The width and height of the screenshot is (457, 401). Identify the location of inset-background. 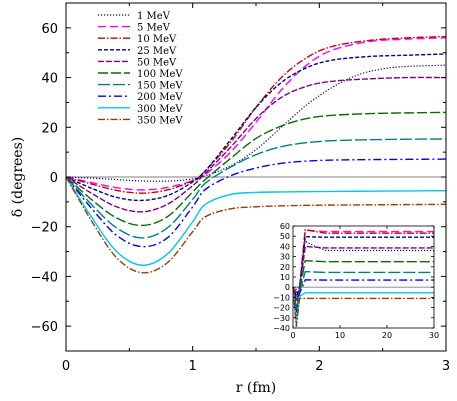
(363, 277).